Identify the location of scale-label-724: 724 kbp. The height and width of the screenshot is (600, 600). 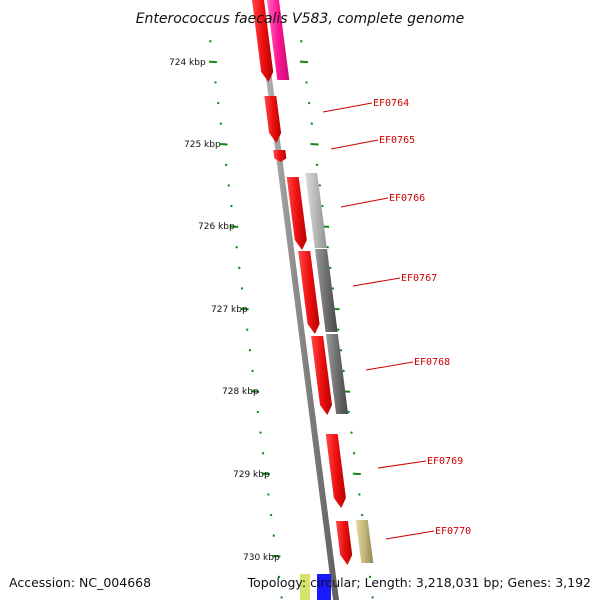
(187, 63).